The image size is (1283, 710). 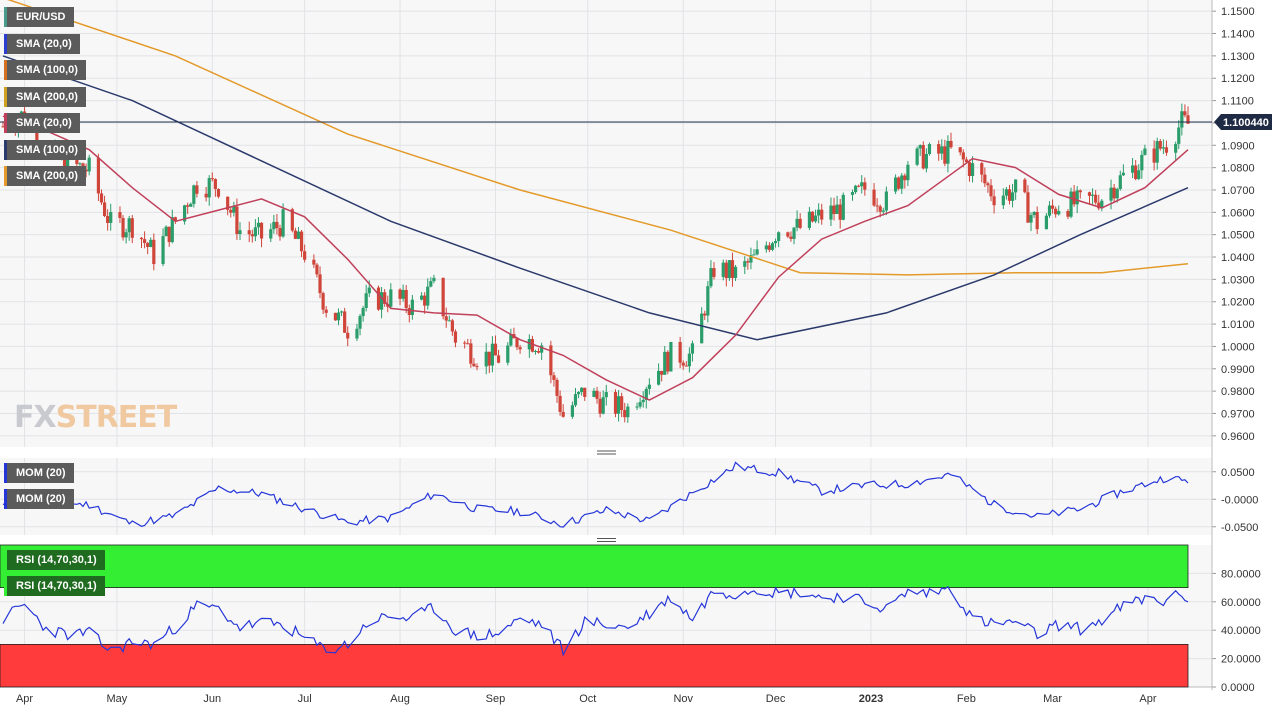 What do you see at coordinates (1237, 102) in the screenshot?
I see `price-axis-label: 1.1100` at bounding box center [1237, 102].